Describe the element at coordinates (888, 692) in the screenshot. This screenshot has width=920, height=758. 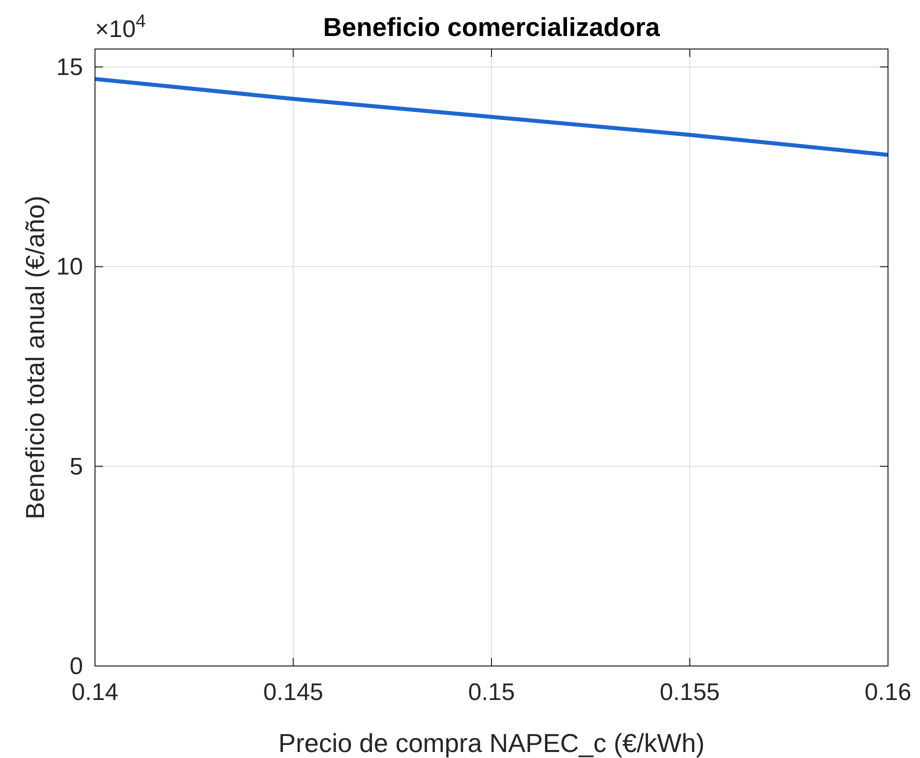
I see `x-tick-label: 0.16` at that location.